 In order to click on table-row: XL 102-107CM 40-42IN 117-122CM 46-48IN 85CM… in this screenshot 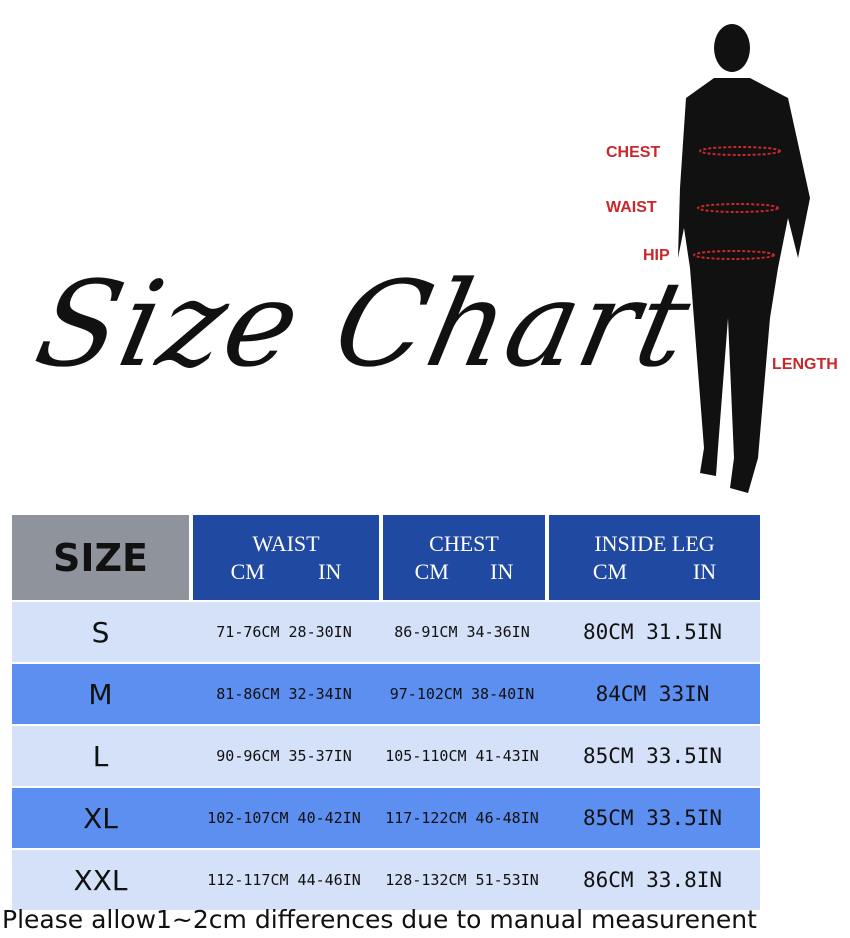, I will do `click(386, 817)`.